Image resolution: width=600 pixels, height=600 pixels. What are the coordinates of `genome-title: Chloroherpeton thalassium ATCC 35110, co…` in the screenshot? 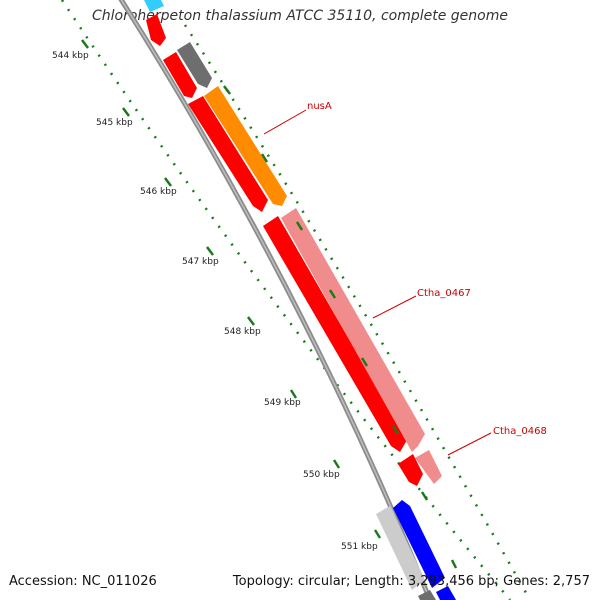 It's located at (300, 16).